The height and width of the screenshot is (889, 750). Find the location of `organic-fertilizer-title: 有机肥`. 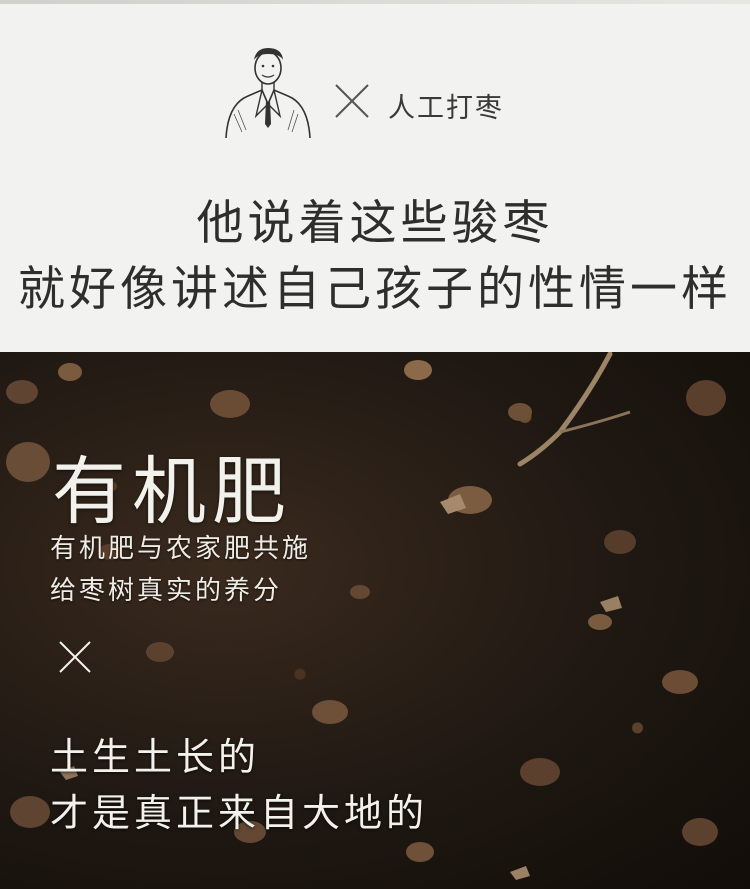

organic-fertilizer-title: 有机肥 is located at coordinates (172, 492).